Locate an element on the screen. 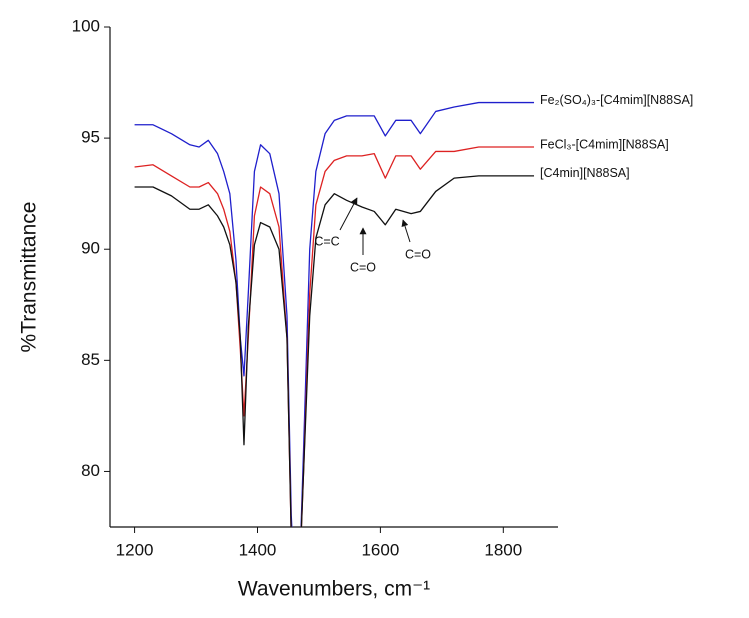 The image size is (749, 618). y-tick-label: 95 is located at coordinates (90, 137).